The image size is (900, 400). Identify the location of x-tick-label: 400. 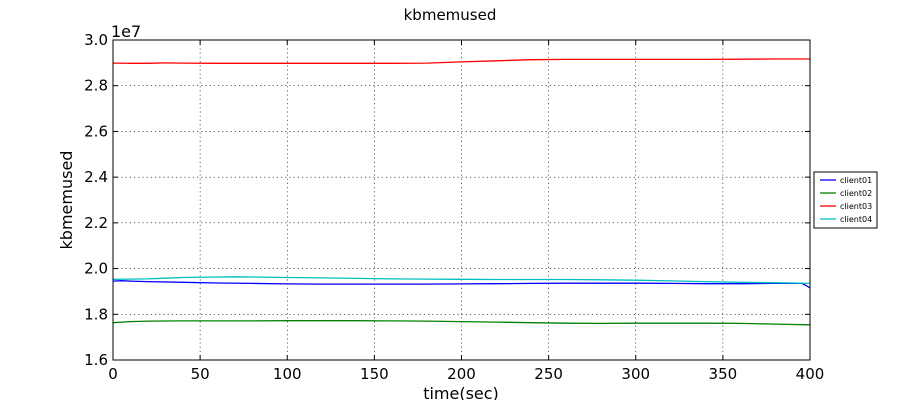
(810, 374).